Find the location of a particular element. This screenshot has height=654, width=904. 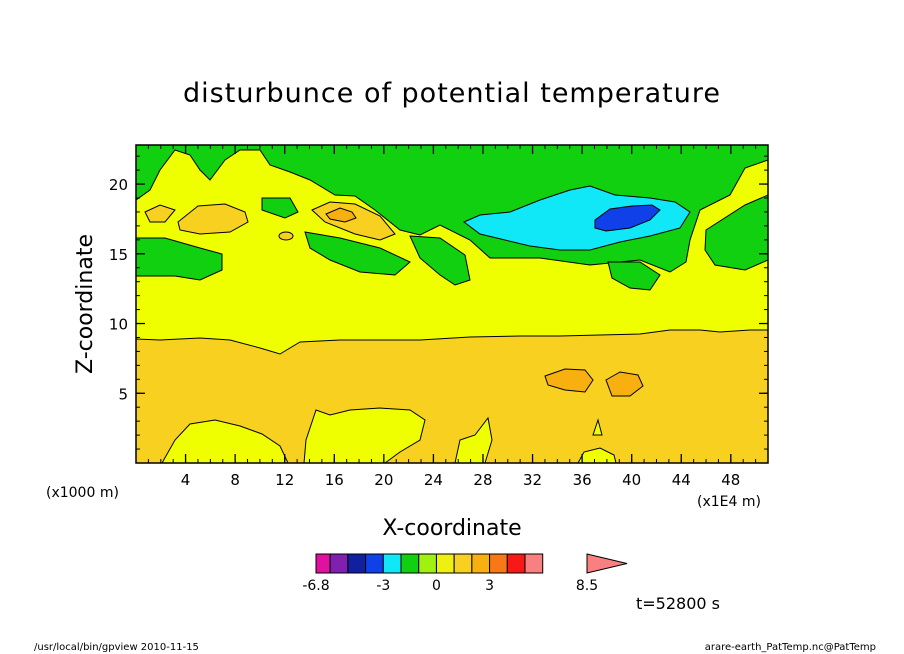

level-minus2-minus1 is located at coordinates (577, 218).